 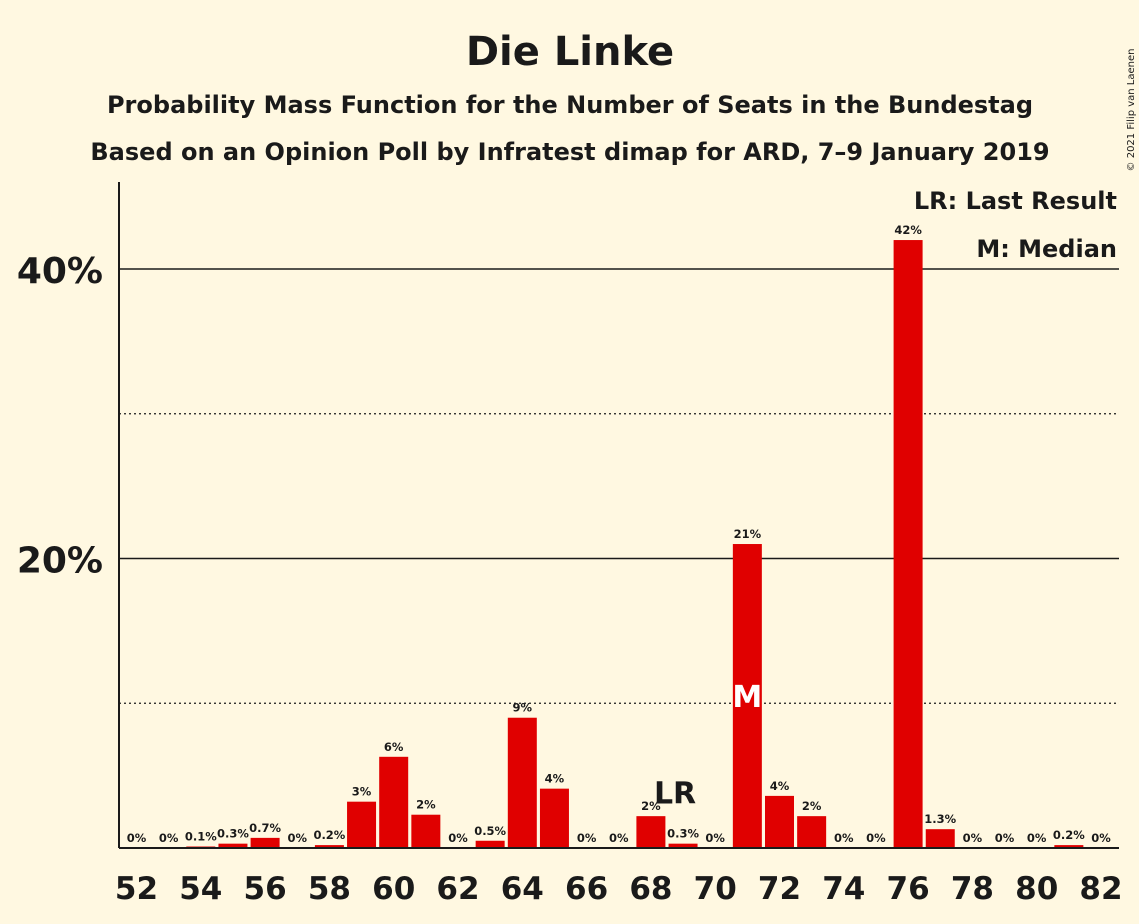 I want to click on data-label: 42%, so click(x=908, y=230).